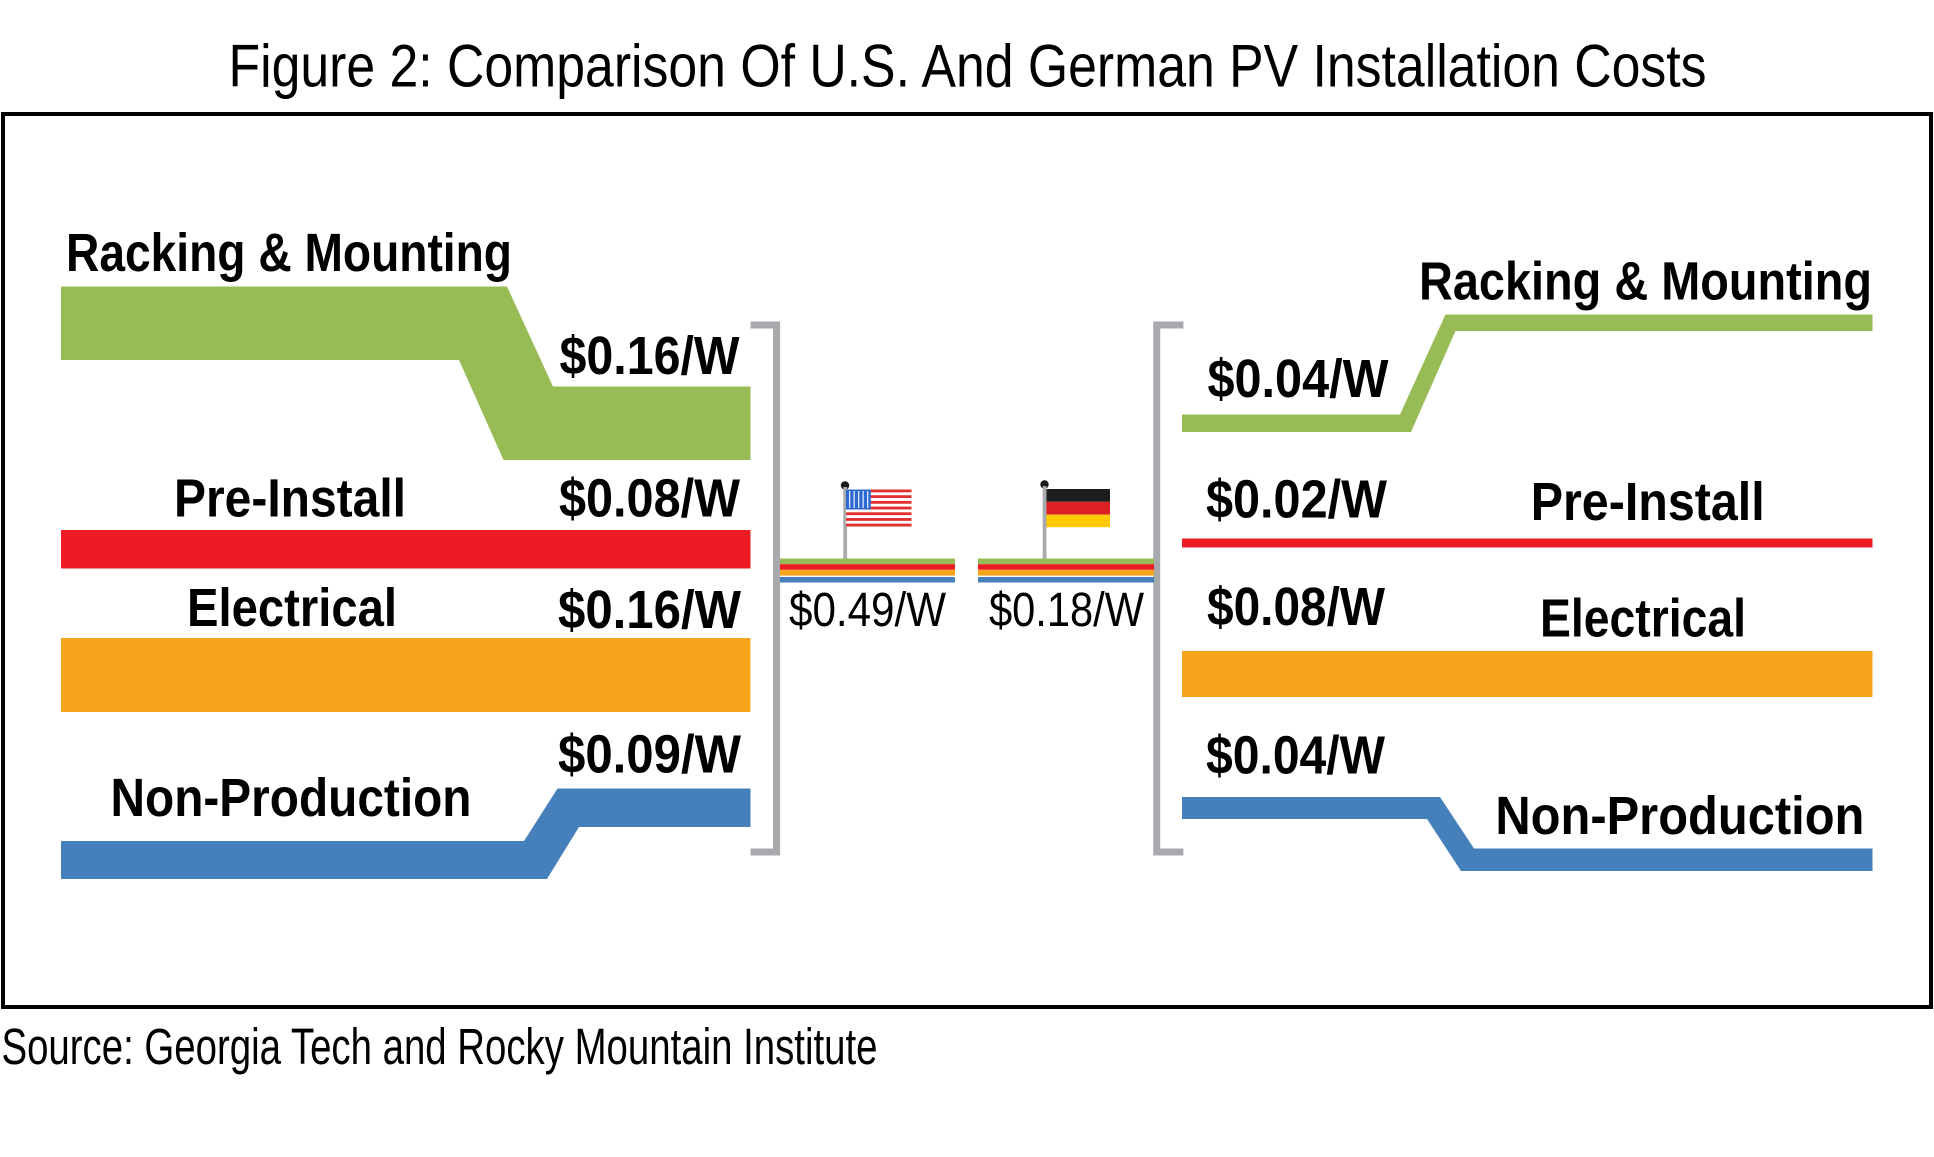 The width and height of the screenshot is (1934, 1157). I want to click on svg-text: $0.02/W, so click(1296, 499).